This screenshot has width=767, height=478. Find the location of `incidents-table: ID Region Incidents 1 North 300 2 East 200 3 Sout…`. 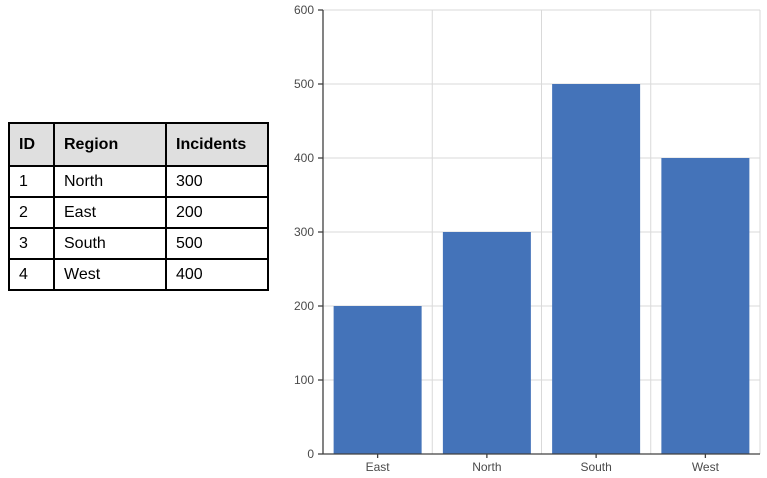

incidents-table: ID Region Incidents 1 North 300 2 East 200 3 Sout… is located at coordinates (138, 206).